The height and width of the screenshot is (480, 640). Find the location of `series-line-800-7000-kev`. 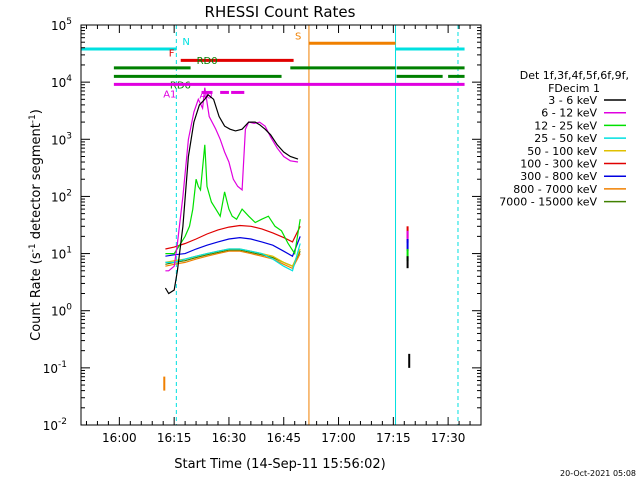

series-line-800-7000-kev is located at coordinates (233, 260).